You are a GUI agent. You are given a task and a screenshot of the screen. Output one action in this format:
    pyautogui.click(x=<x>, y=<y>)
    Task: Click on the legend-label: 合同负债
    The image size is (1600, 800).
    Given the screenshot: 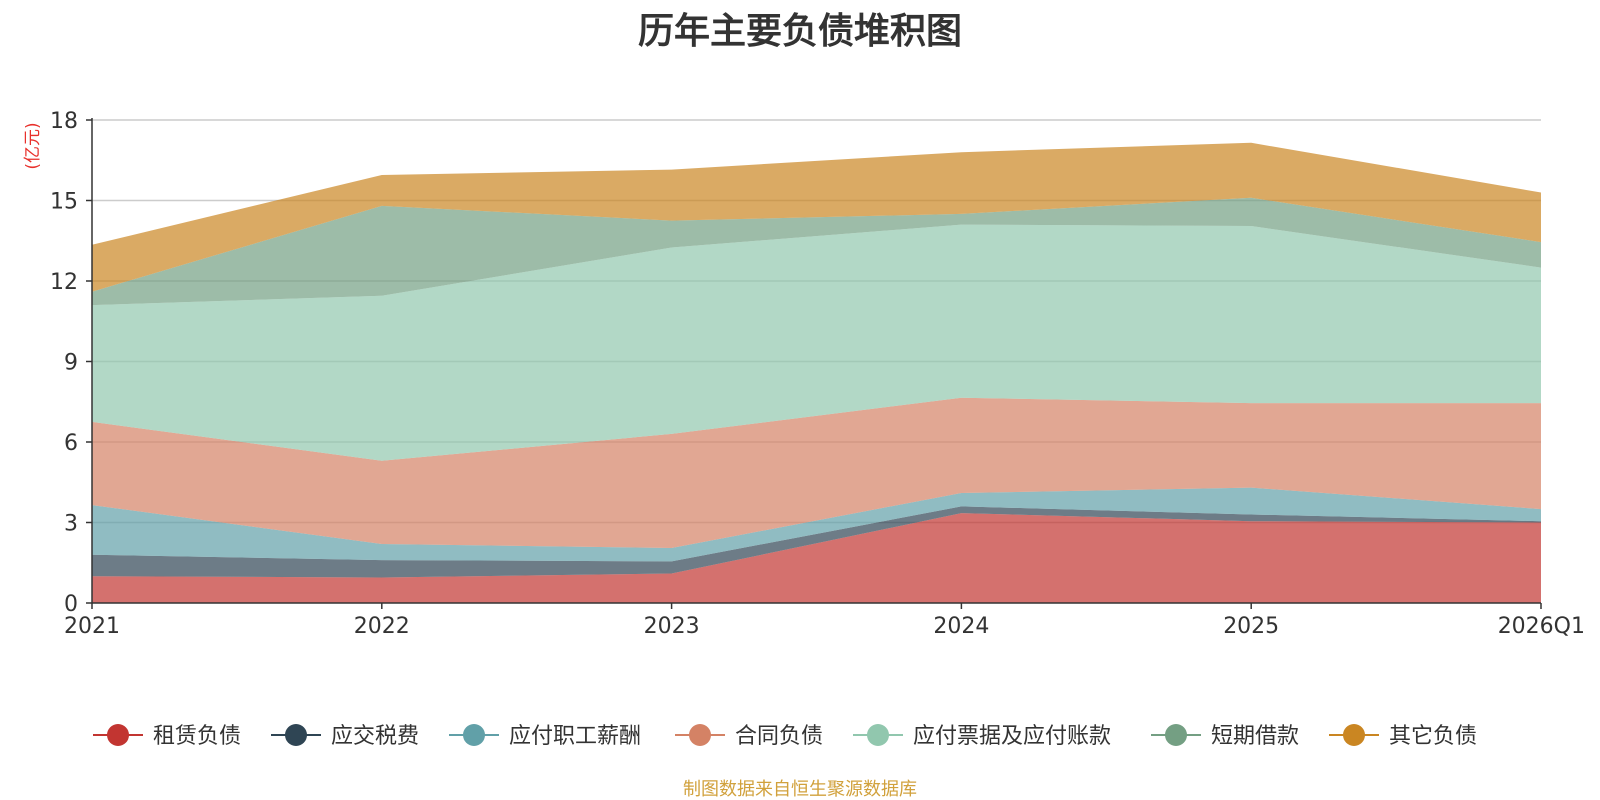 What is the action you would take?
    pyautogui.click(x=779, y=736)
    